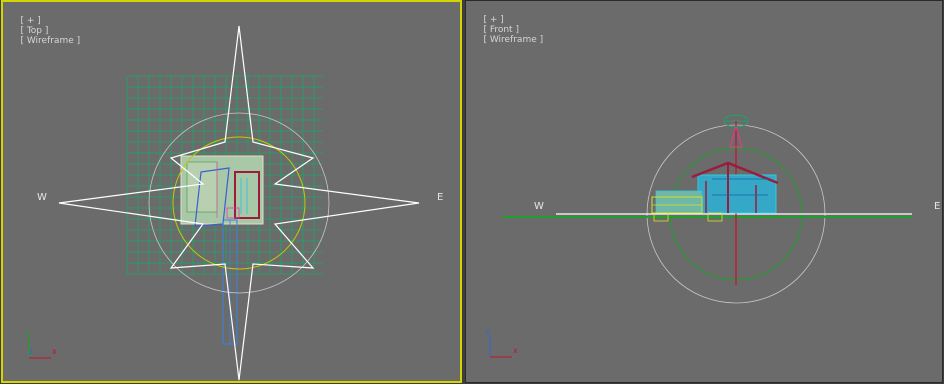  Describe the element at coordinates (34, 31) in the screenshot. I see `viewport-view-menu: [ Top ]` at that location.